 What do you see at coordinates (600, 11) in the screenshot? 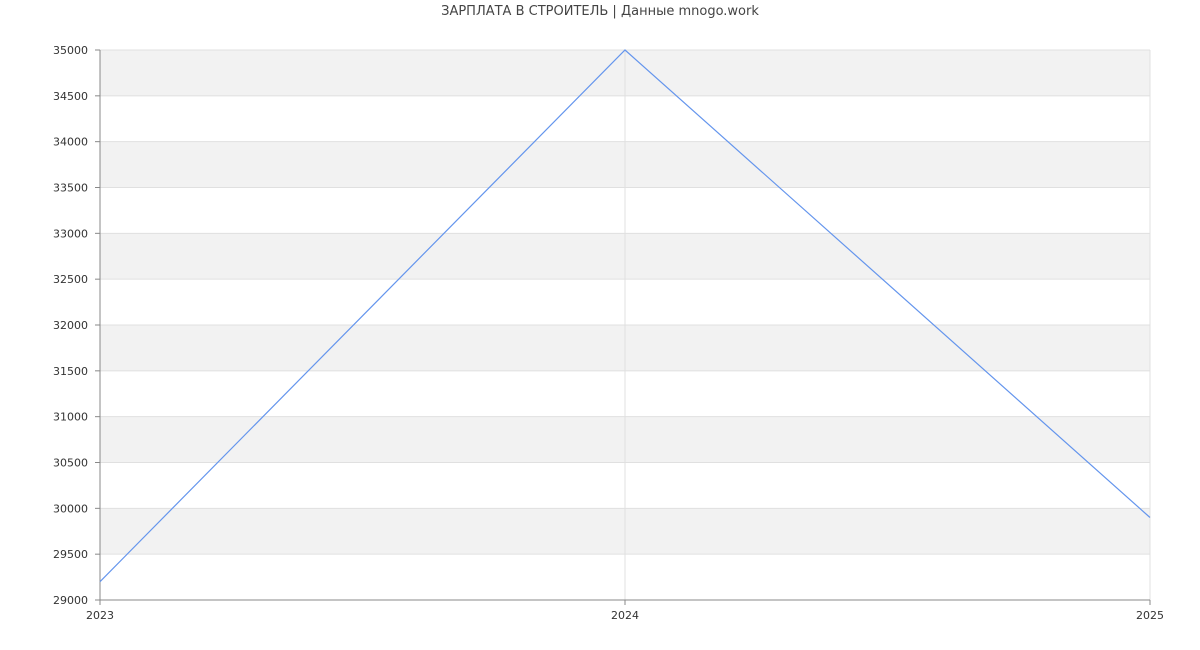
I see `chart-title: ЗАРПЛАТА В СТРОИТЕЛЬ | Данные mnogo.work` at bounding box center [600, 11].